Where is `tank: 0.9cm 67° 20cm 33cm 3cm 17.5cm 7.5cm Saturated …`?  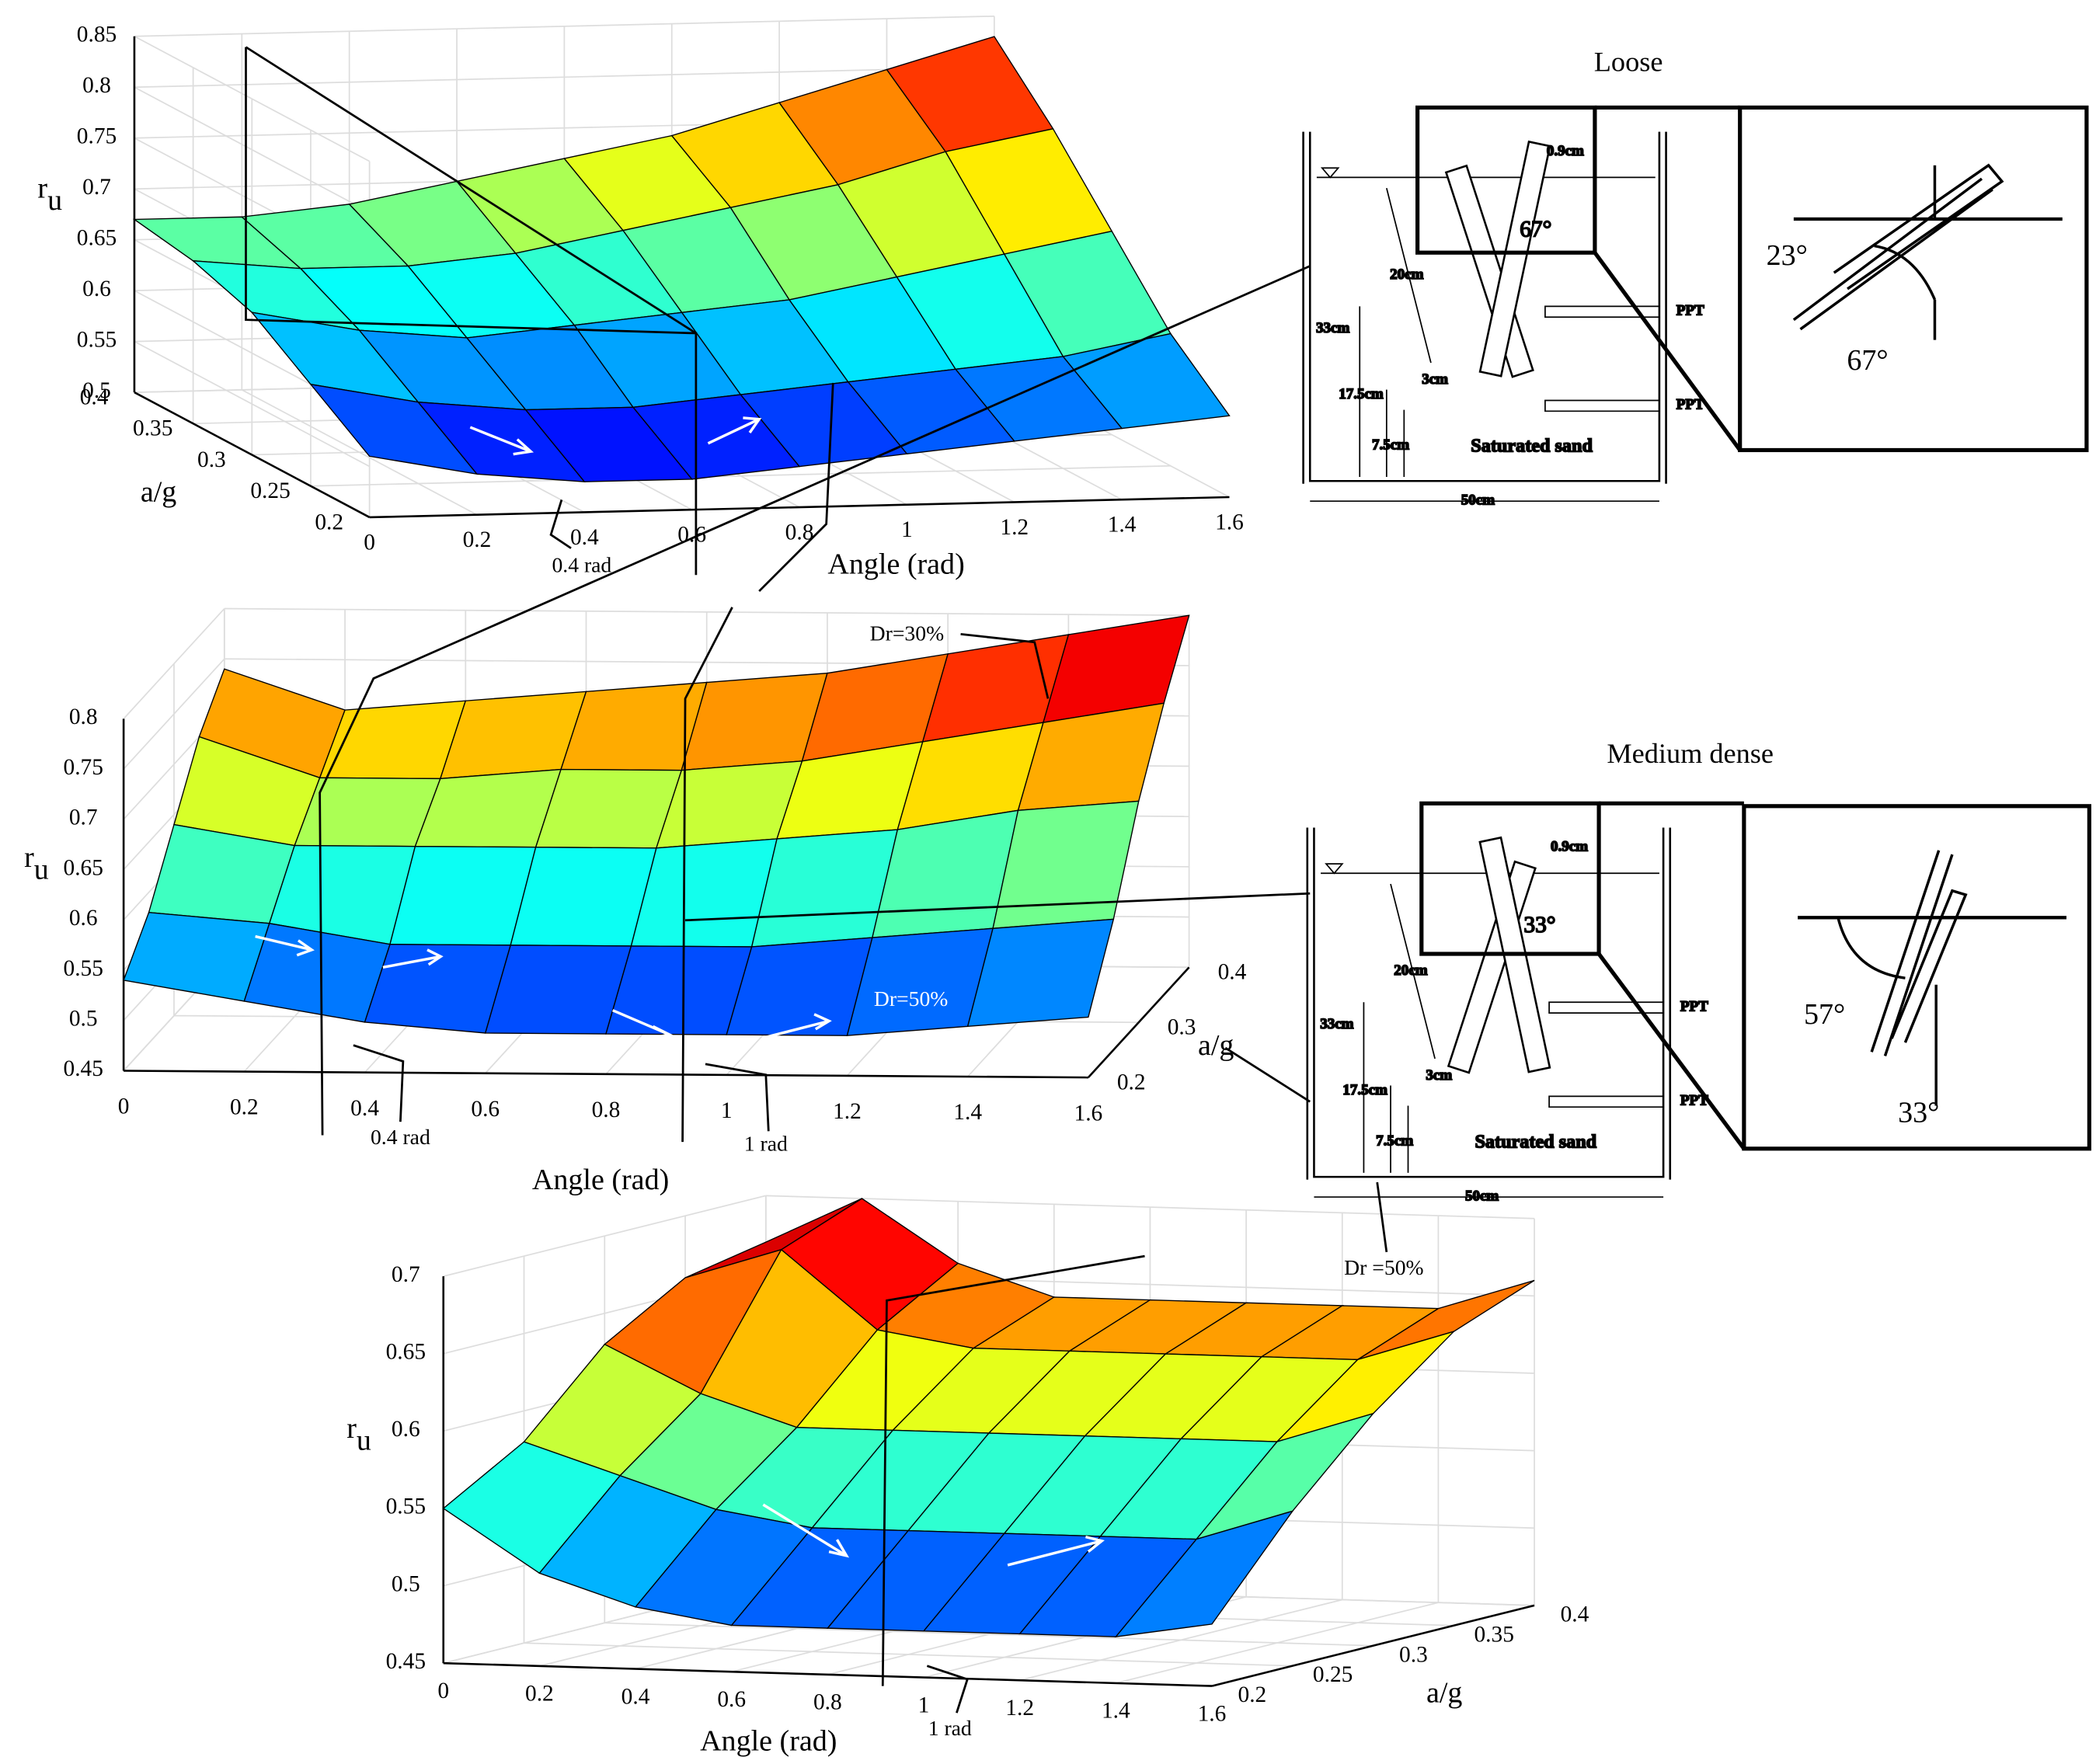
tank: 0.9cm 67° 20cm 33cm 3cm 17.5cm 7.5cm Saturated … is located at coordinates (1504, 320).